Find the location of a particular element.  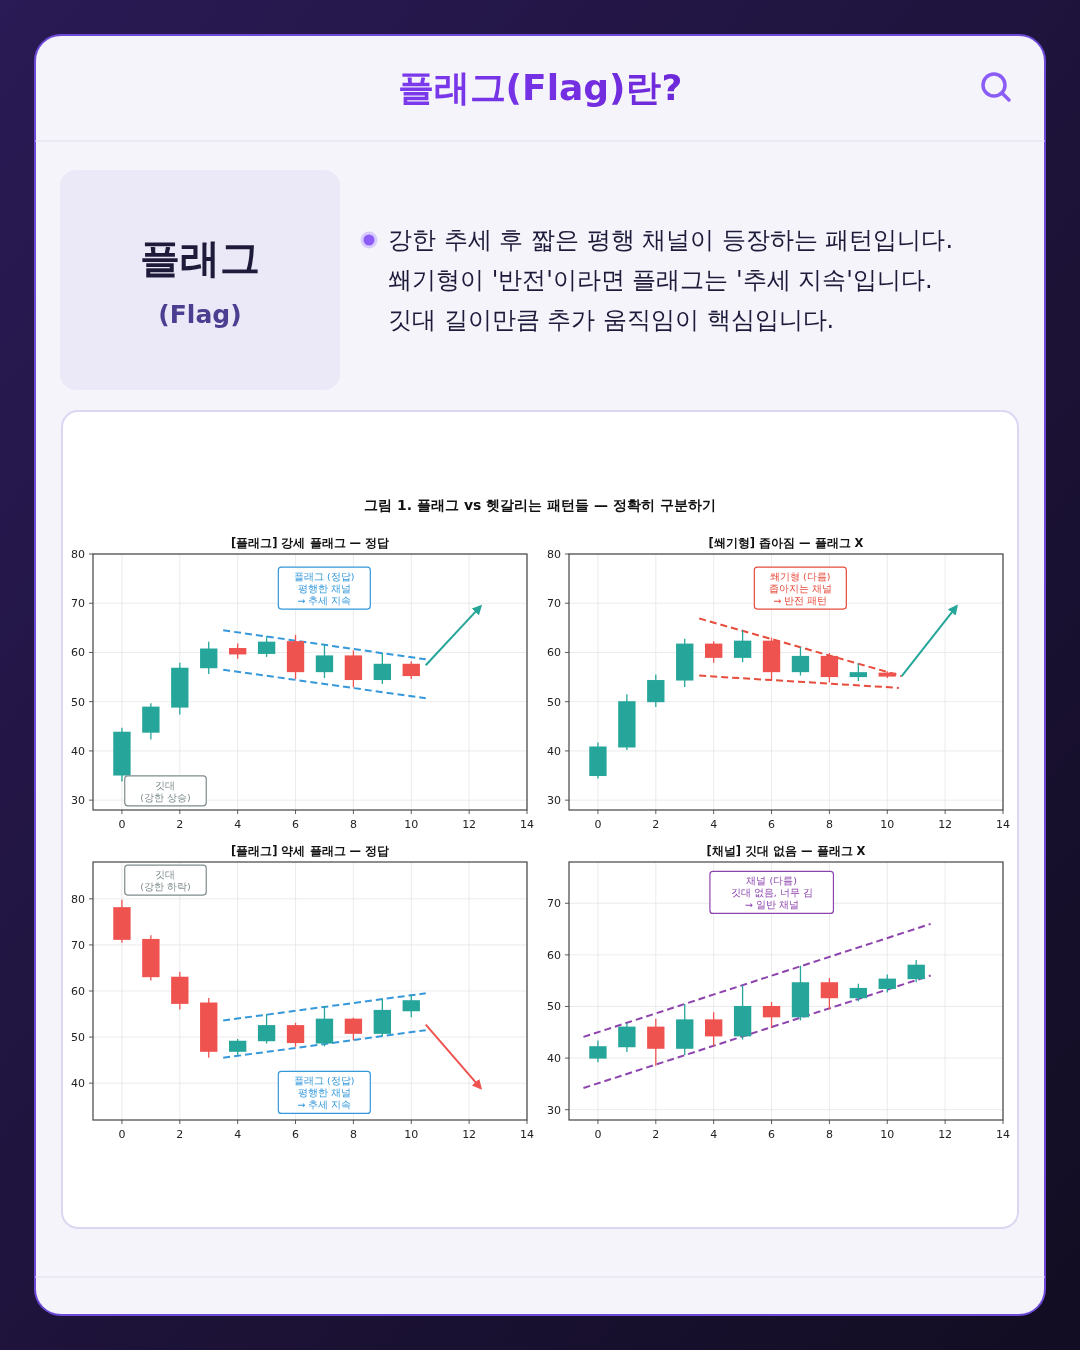

chart-title: [쐐기형] 좁아짐 — 플래그 X is located at coordinates (786, 543).